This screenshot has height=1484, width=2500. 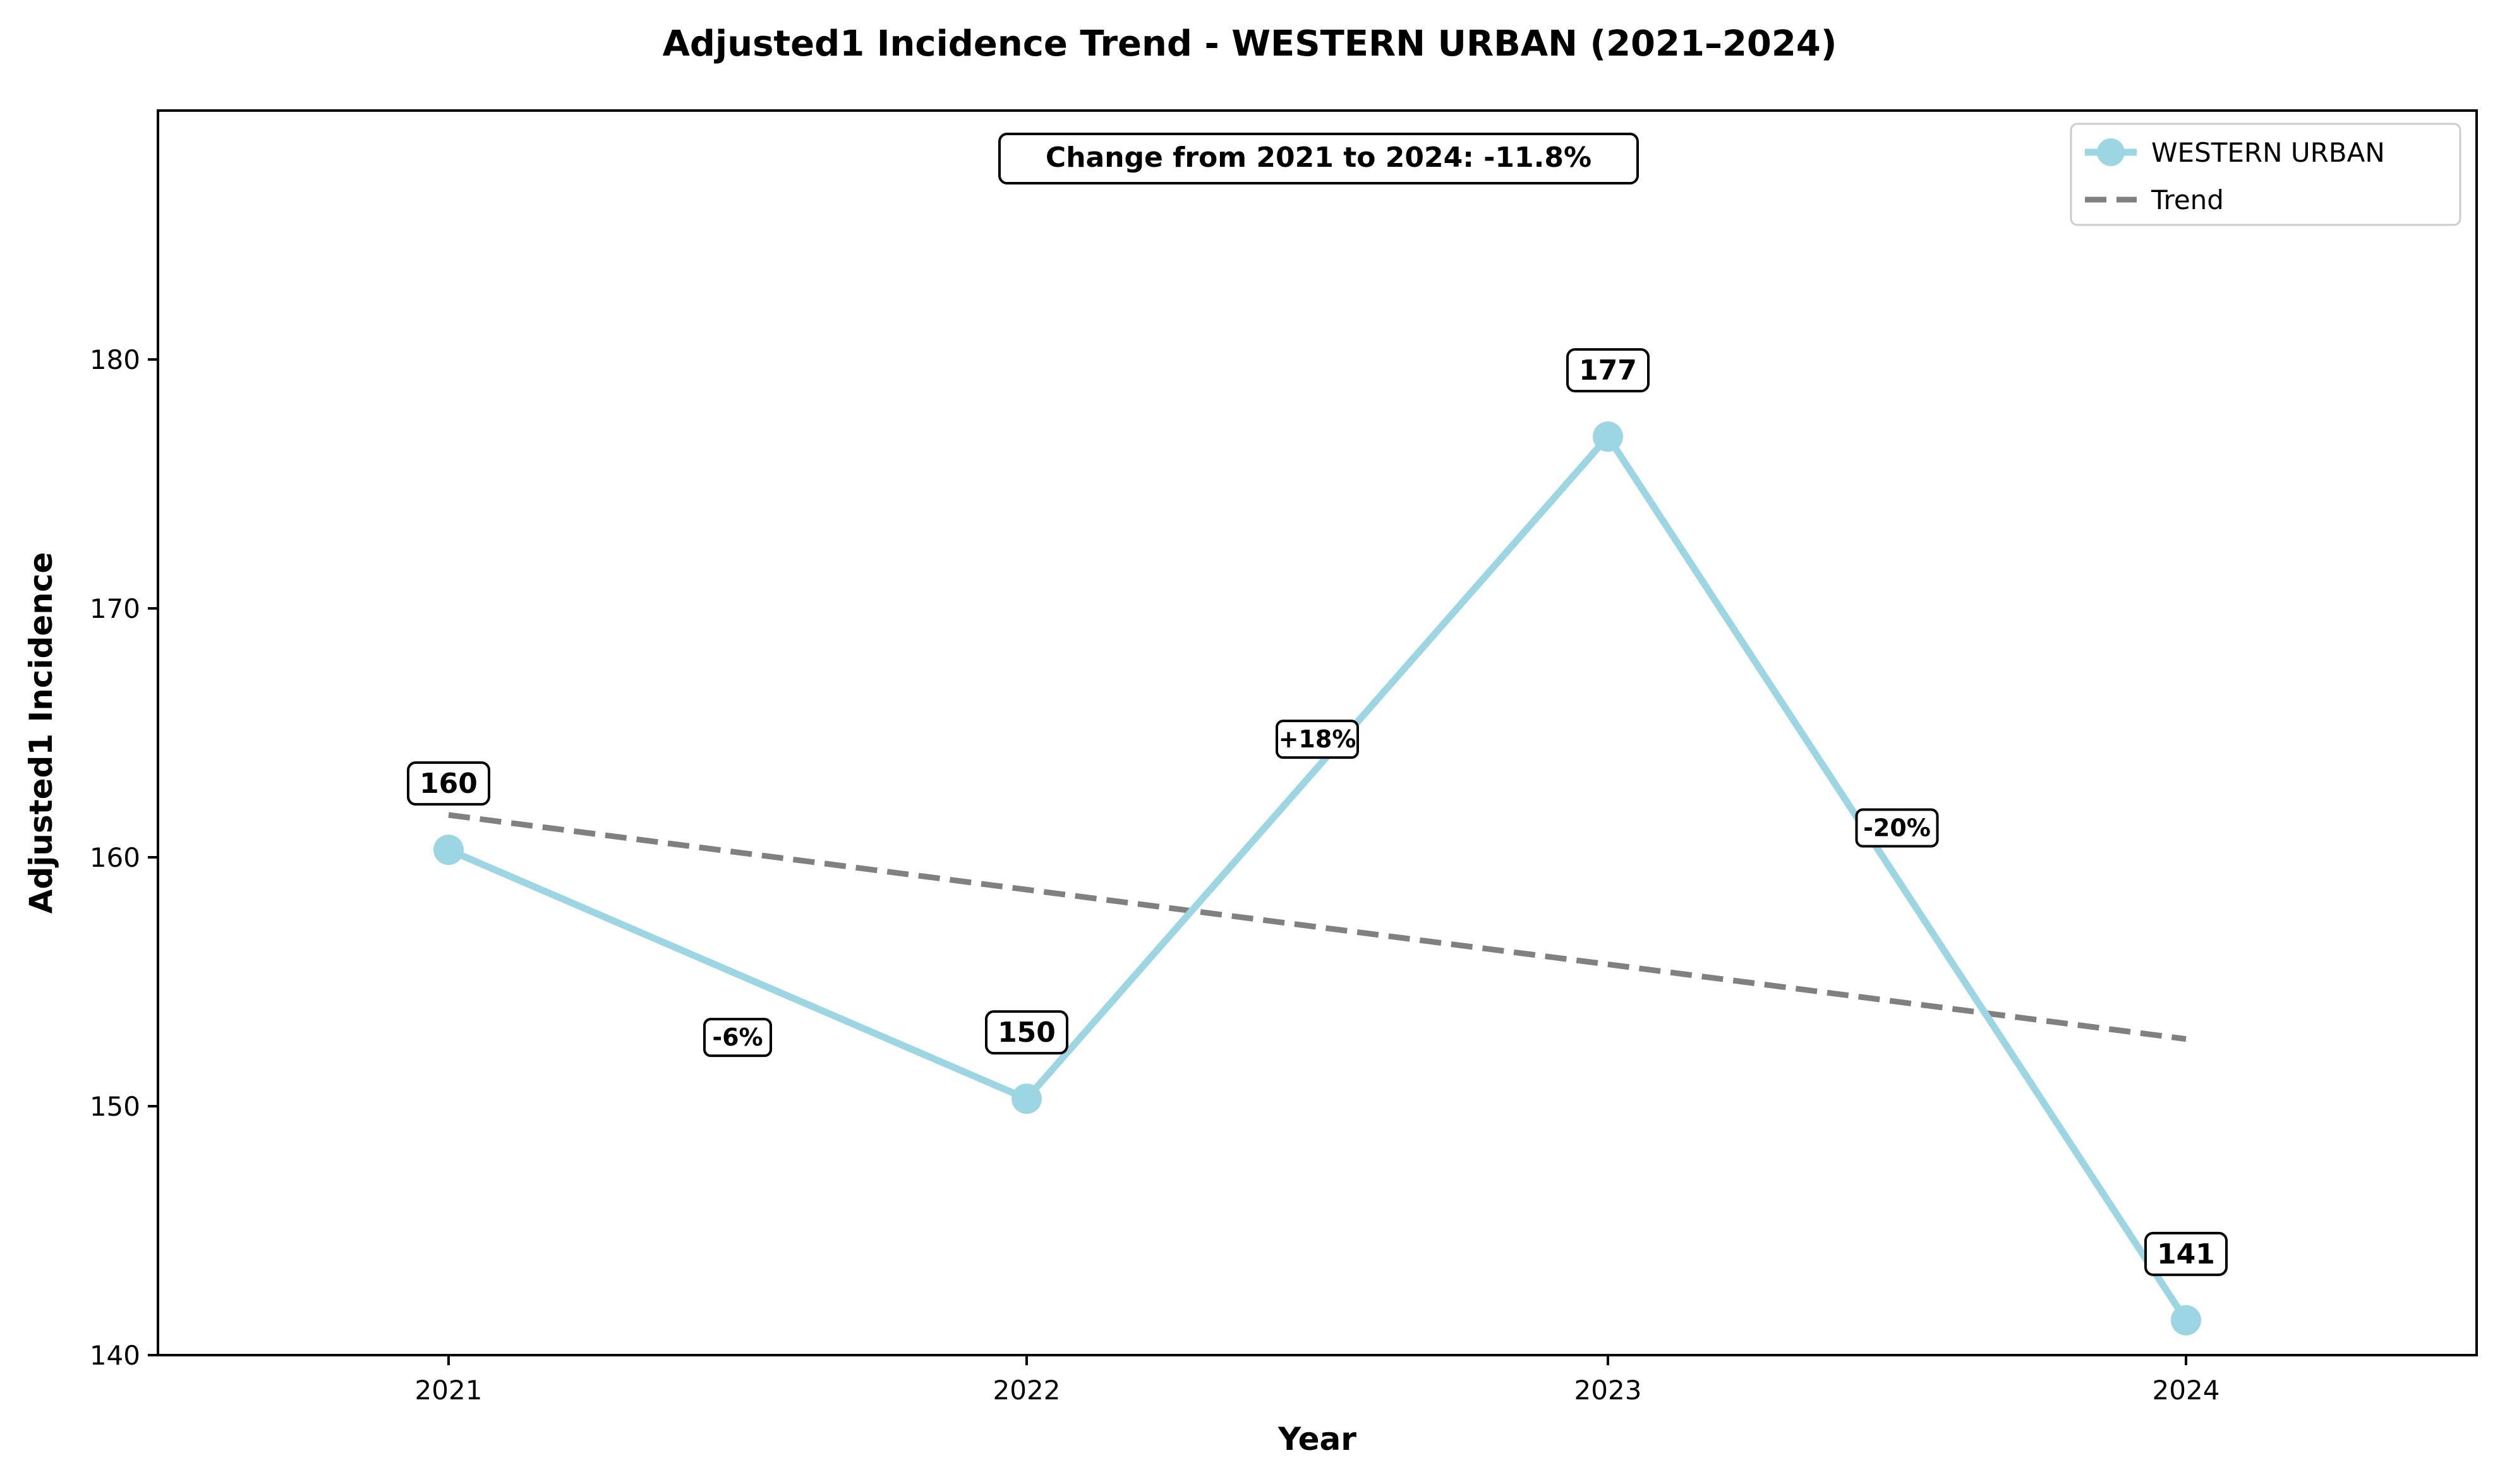 I want to click on trend-line, so click(x=1317, y=927).